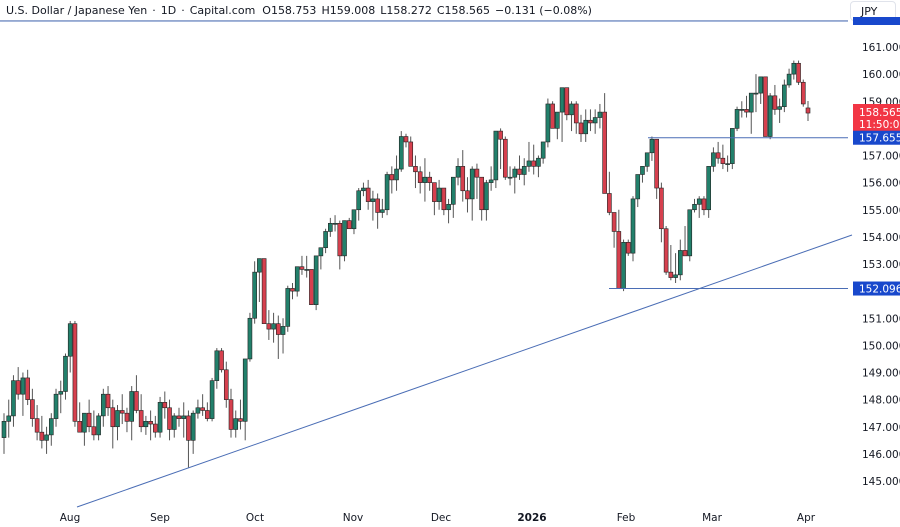 The height and width of the screenshot is (527, 900). Describe the element at coordinates (160, 518) in the screenshot. I see `time-tick: Sep` at that location.